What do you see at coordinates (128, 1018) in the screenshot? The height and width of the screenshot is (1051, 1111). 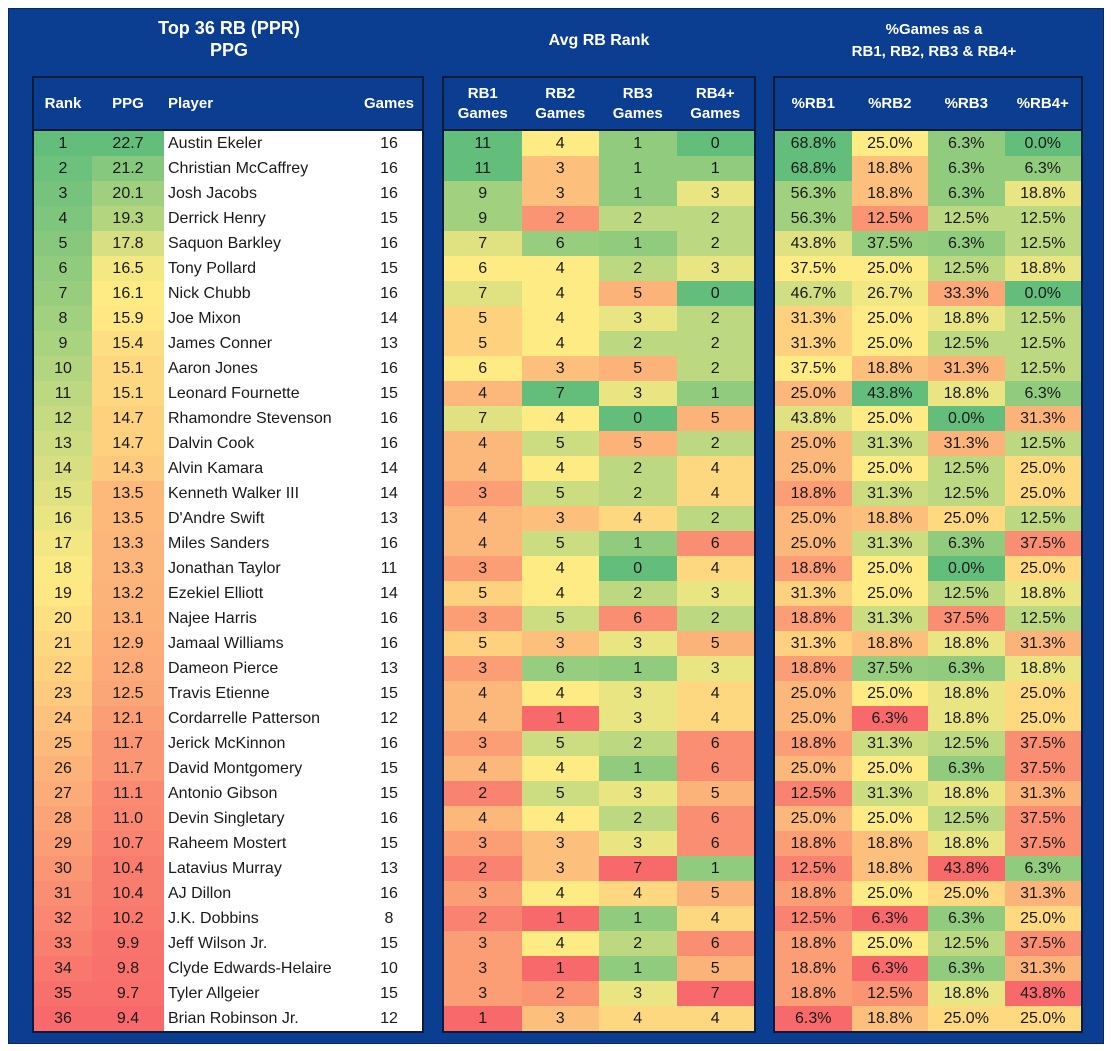 I see `ppg-cell: 9.4` at bounding box center [128, 1018].